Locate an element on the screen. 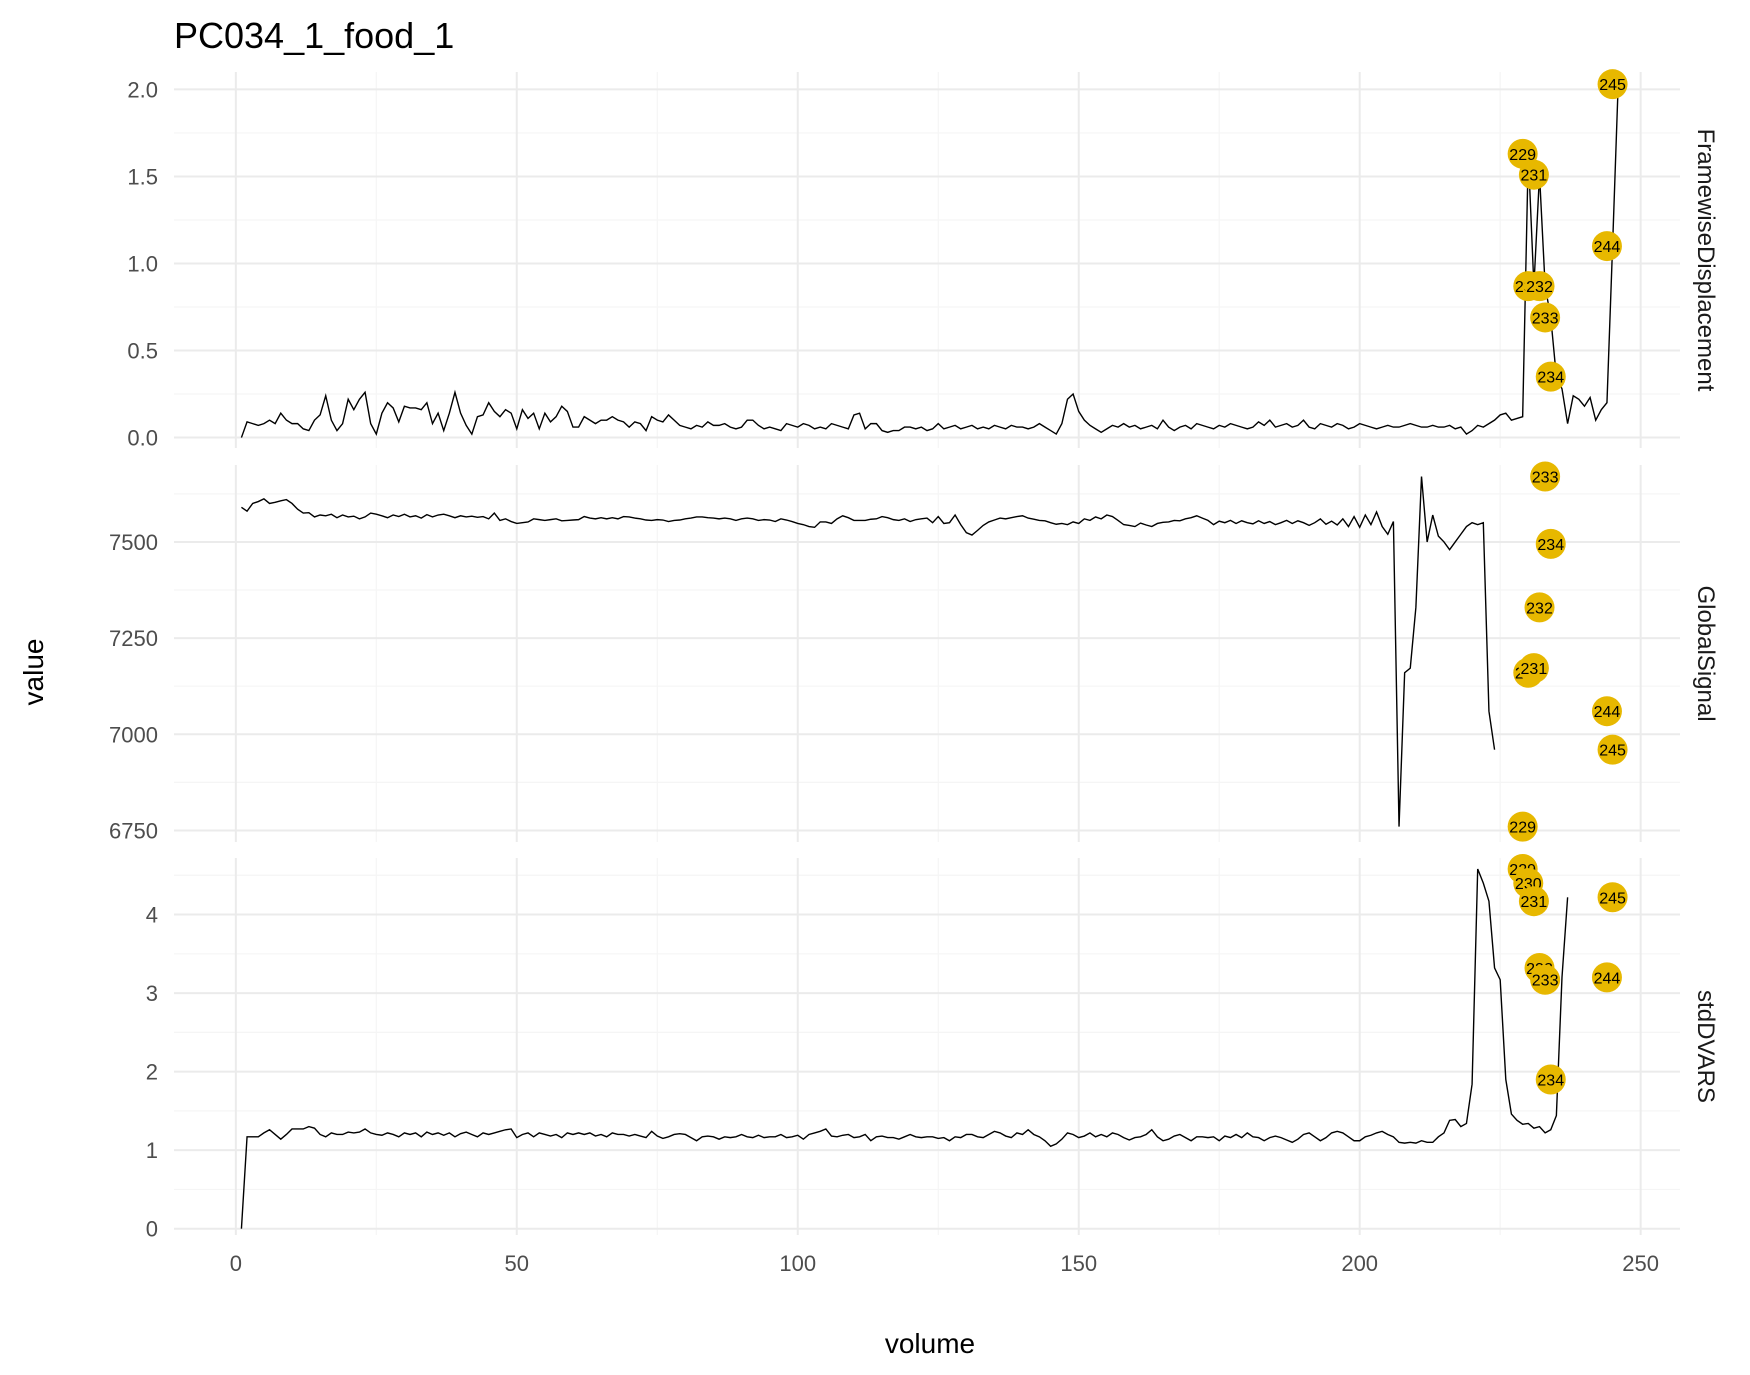 This screenshot has height=1375, width=1750. facet-strip-label: FramewiseDisplacement is located at coordinates (1705, 260).